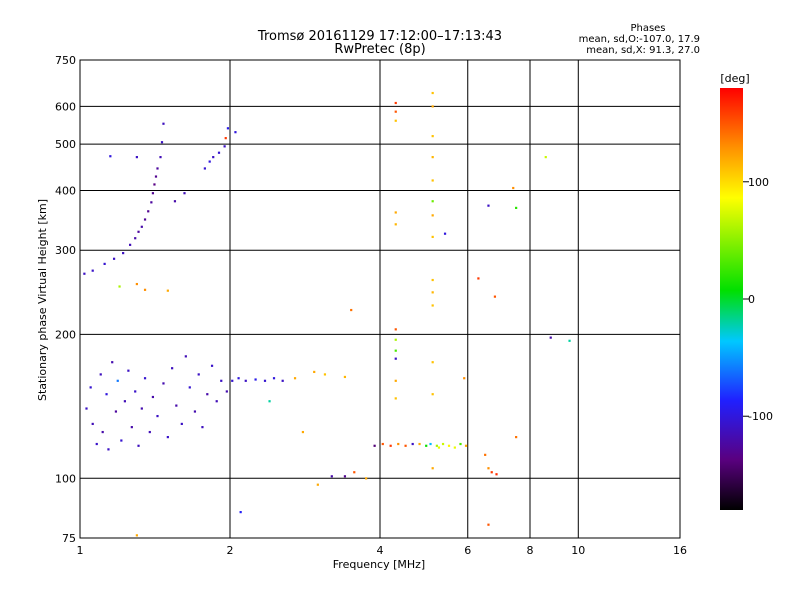 The width and height of the screenshot is (800, 600). I want to click on y-tick-label: 100, so click(65, 478).